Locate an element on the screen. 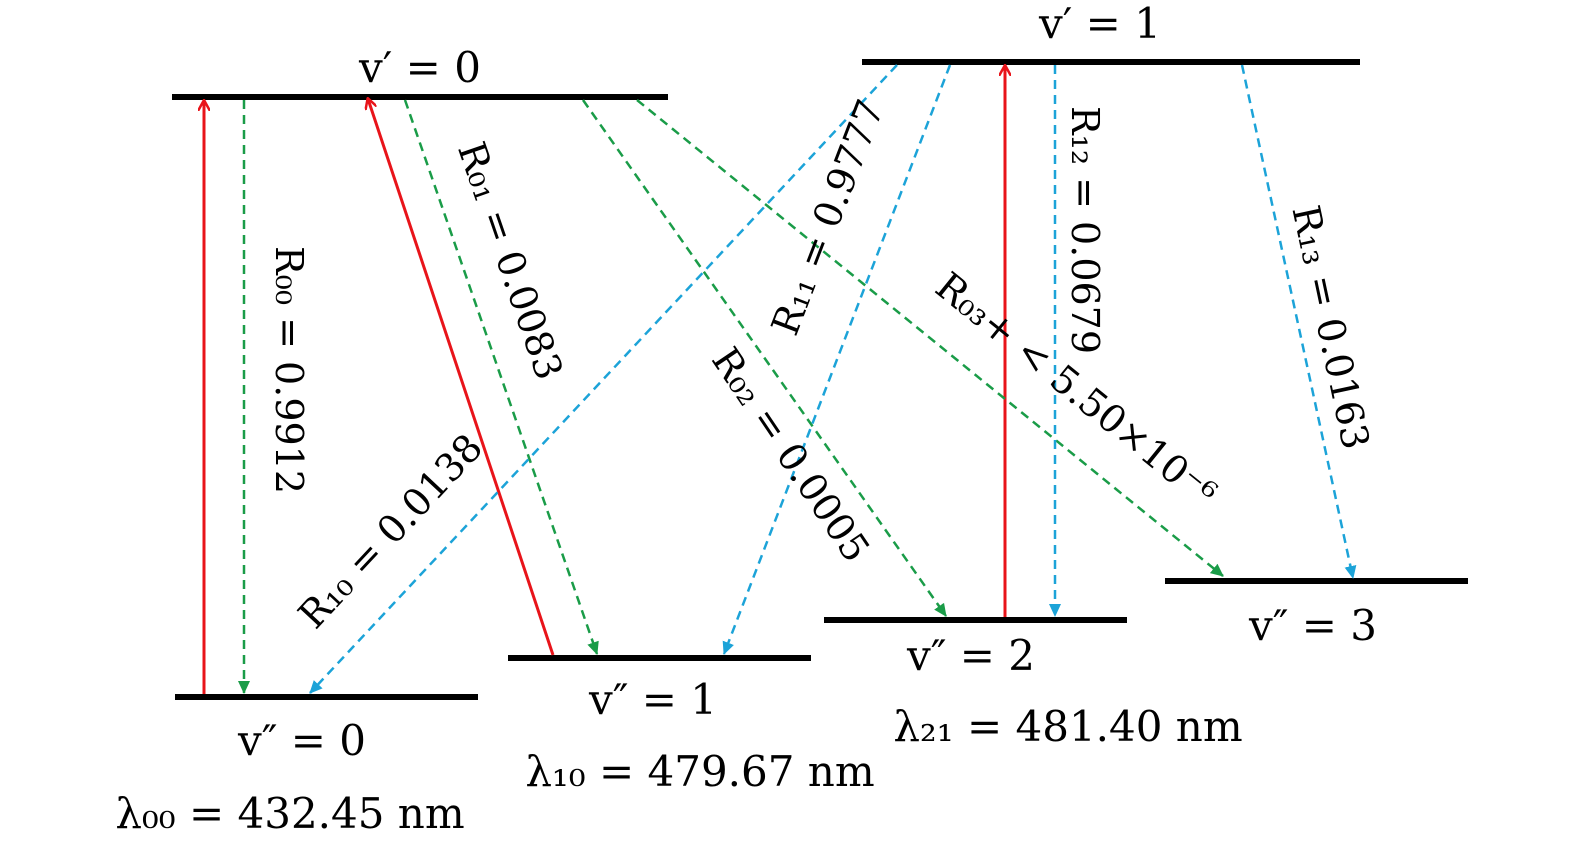 The image size is (1575, 853). decay-arrow-R01 is located at coordinates (501, 377).